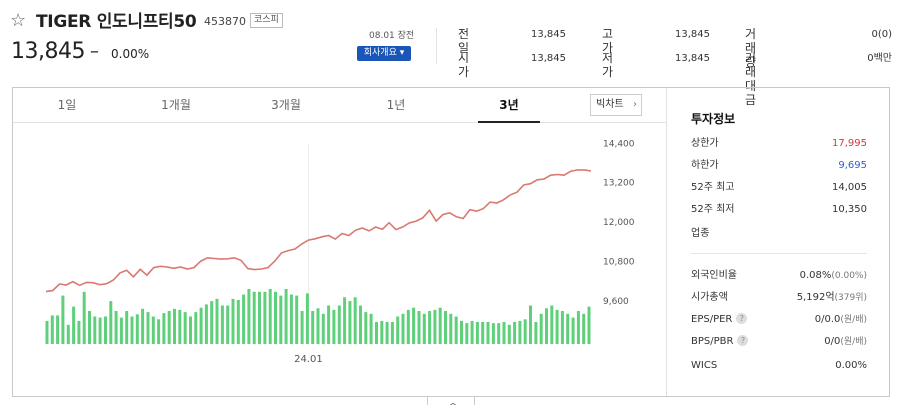  I want to click on tab-1d: 1일, so click(67, 105).